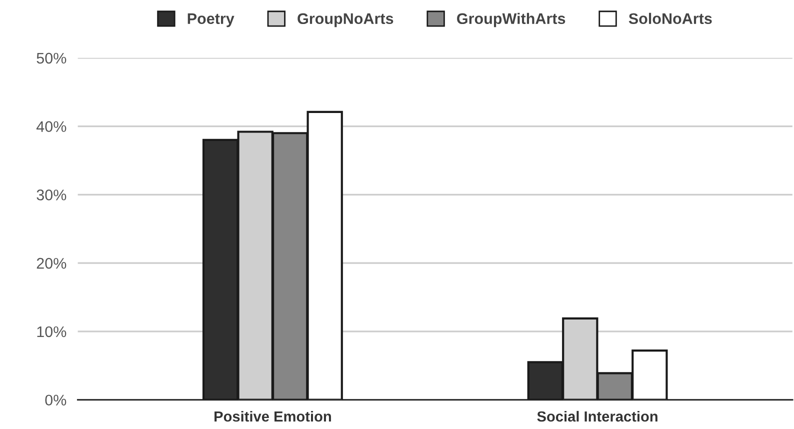 The image size is (794, 429). What do you see at coordinates (51, 263) in the screenshot?
I see `y-tick-label: 20%` at bounding box center [51, 263].